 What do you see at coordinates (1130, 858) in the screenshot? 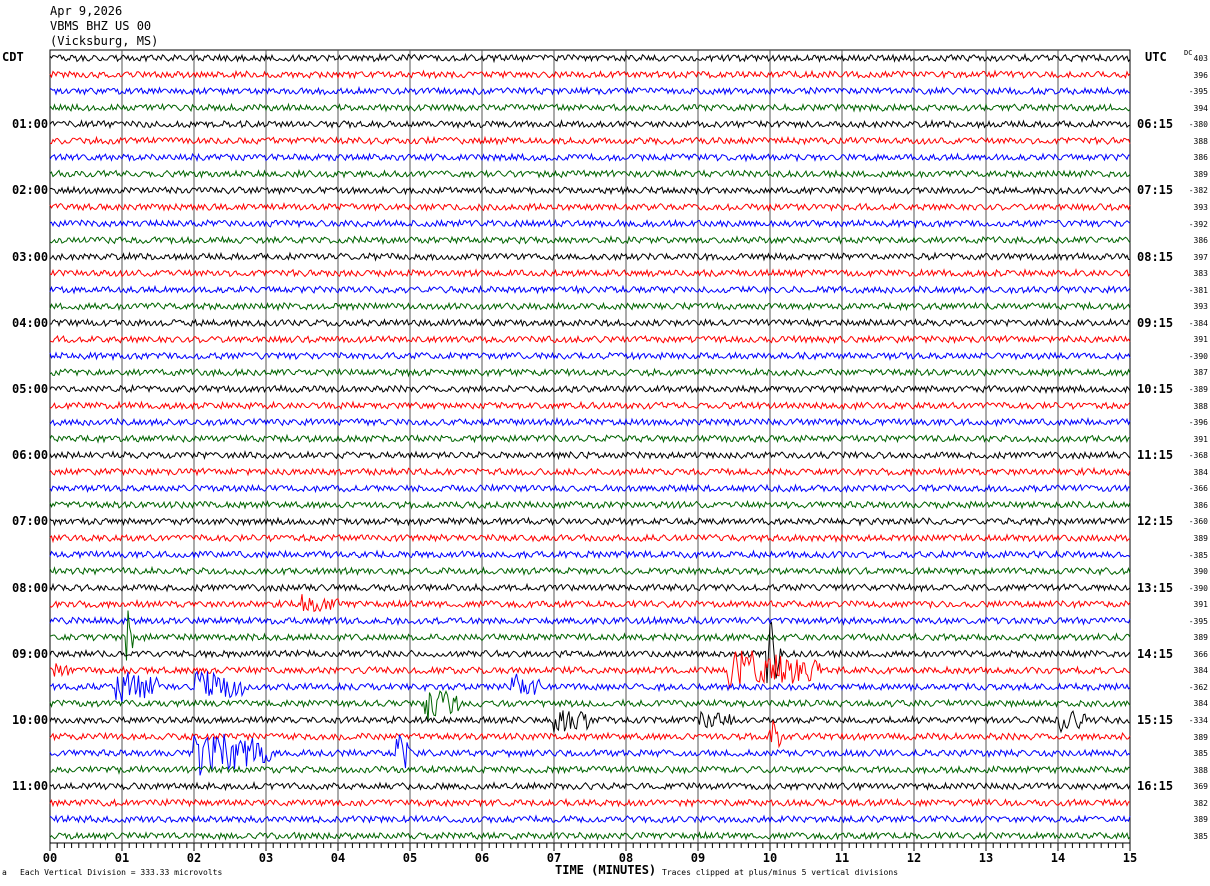
I see `x-tick-label: 15` at bounding box center [1130, 858].